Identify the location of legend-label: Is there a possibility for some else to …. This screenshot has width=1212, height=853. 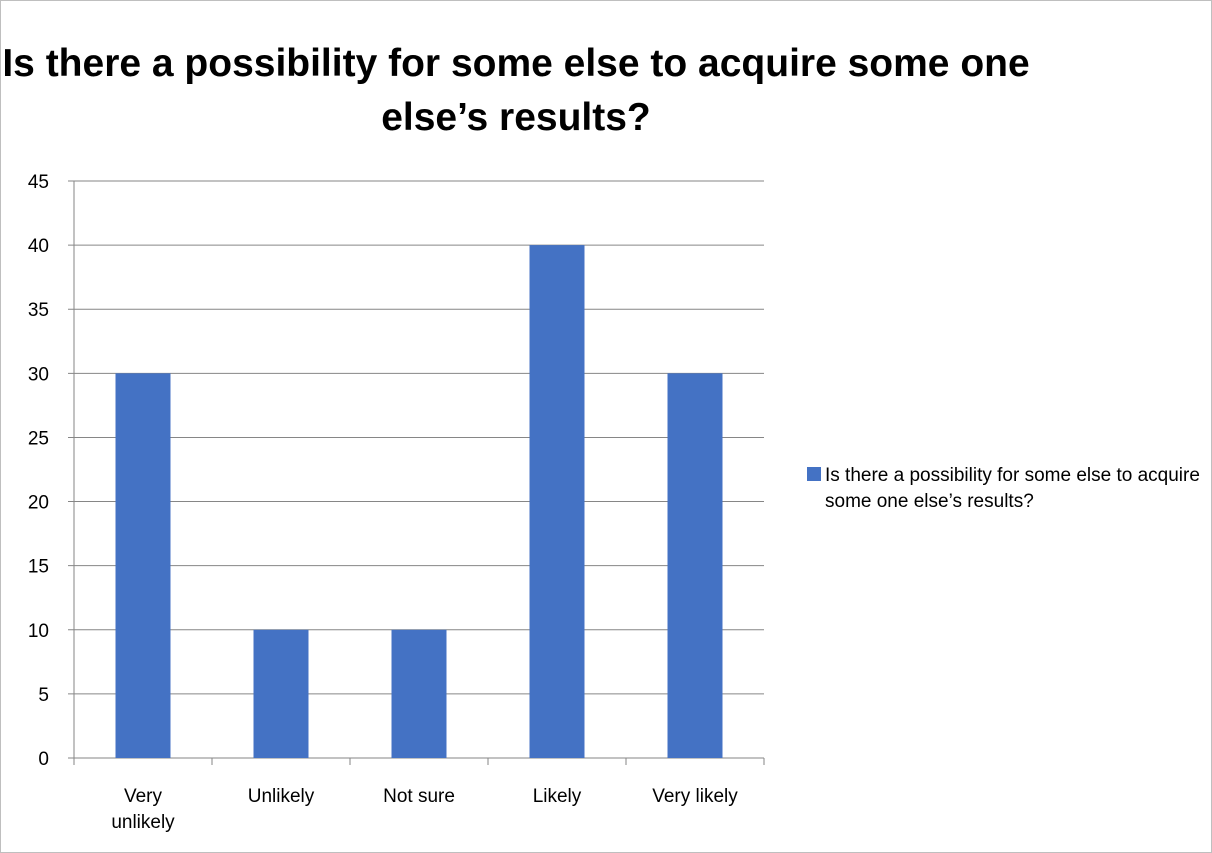
(1012, 488).